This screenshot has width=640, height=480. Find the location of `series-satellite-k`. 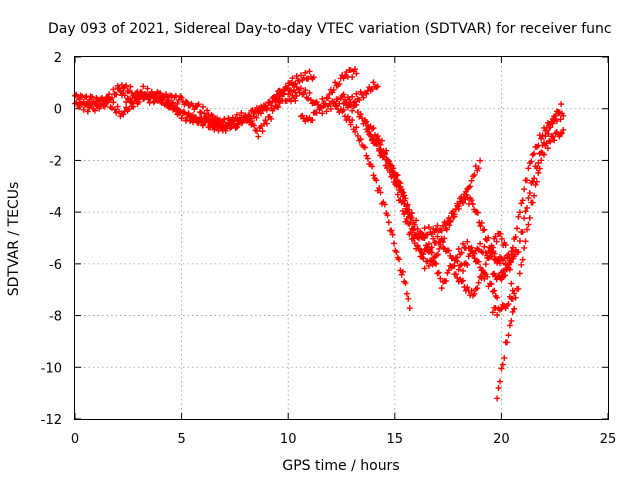

series-satellite-k is located at coordinates (484, 274).